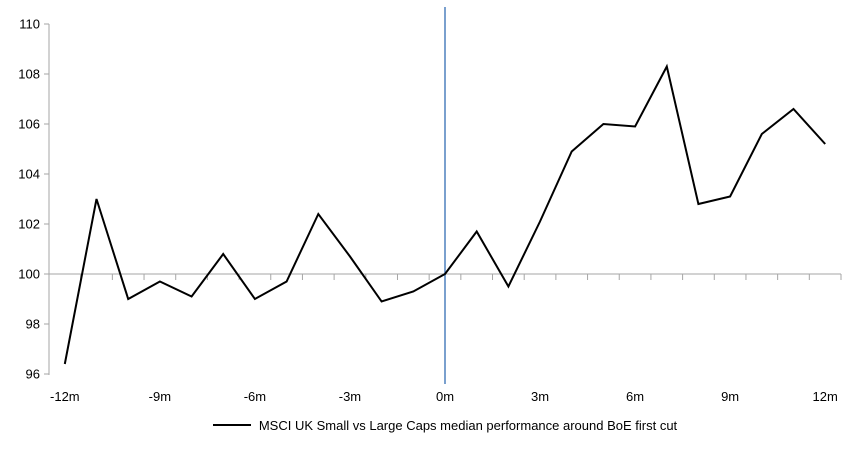 This screenshot has width=852, height=450. Describe the element at coordinates (825, 396) in the screenshot. I see `x-axis-tick-label: 12m` at that location.